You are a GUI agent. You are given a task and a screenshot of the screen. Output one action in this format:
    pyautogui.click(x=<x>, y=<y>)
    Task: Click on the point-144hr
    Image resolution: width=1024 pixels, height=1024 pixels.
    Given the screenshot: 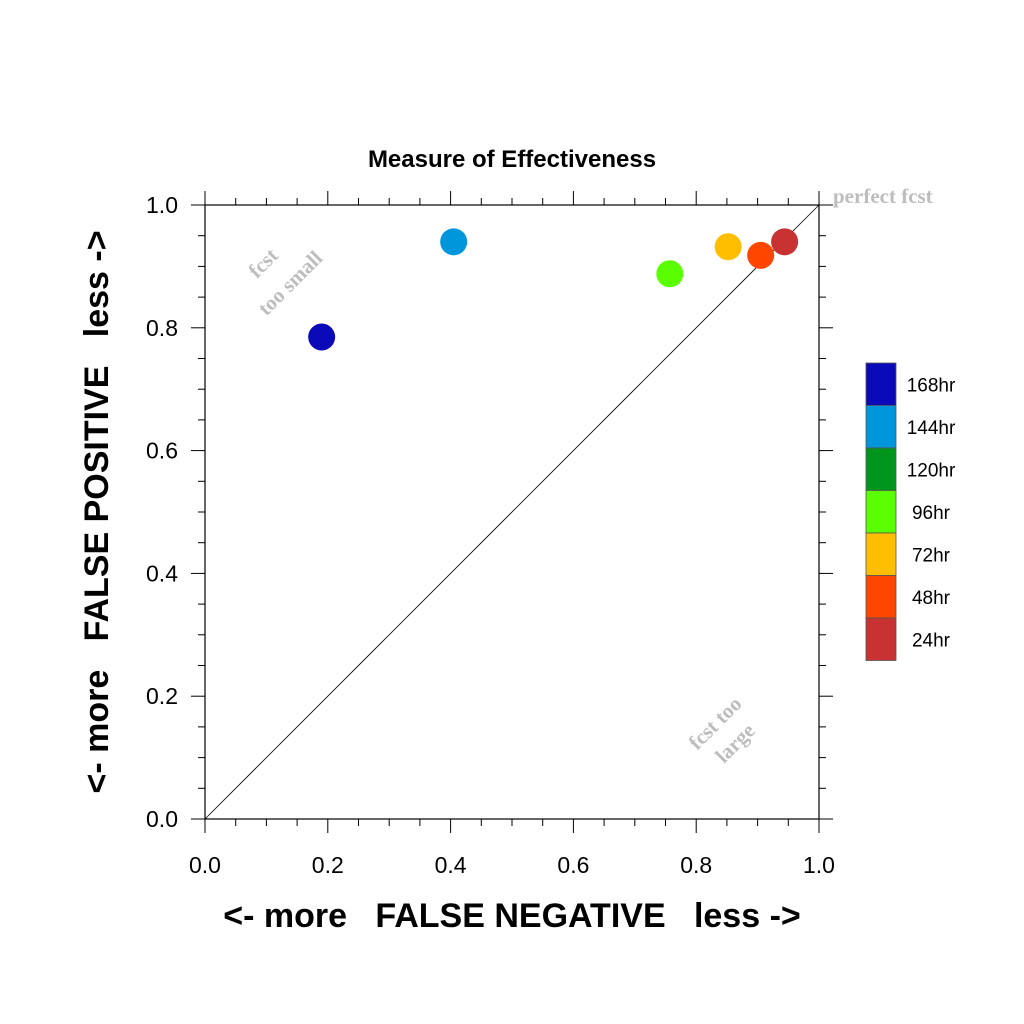 What is the action you would take?
    pyautogui.click(x=454, y=242)
    